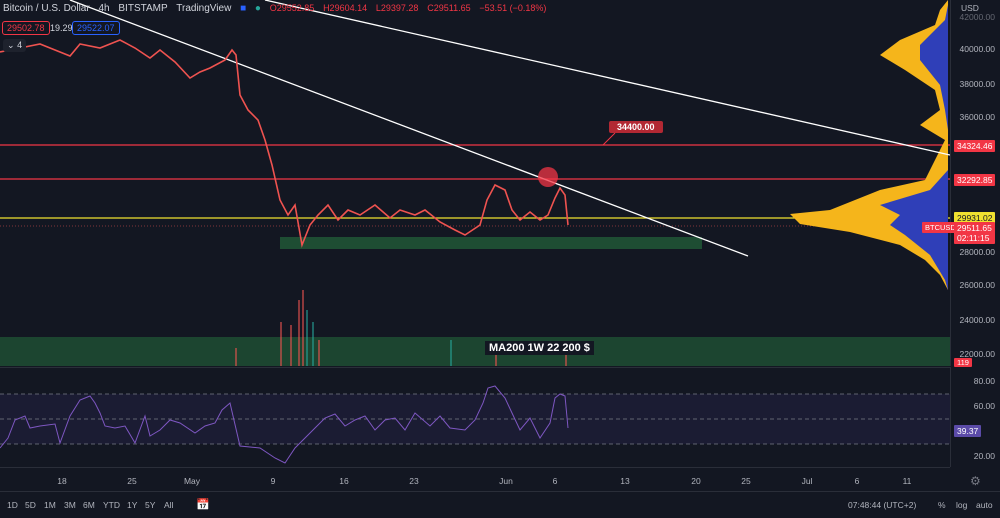  What do you see at coordinates (257, 8) in the screenshot?
I see `market-status-icon: ●` at bounding box center [257, 8].